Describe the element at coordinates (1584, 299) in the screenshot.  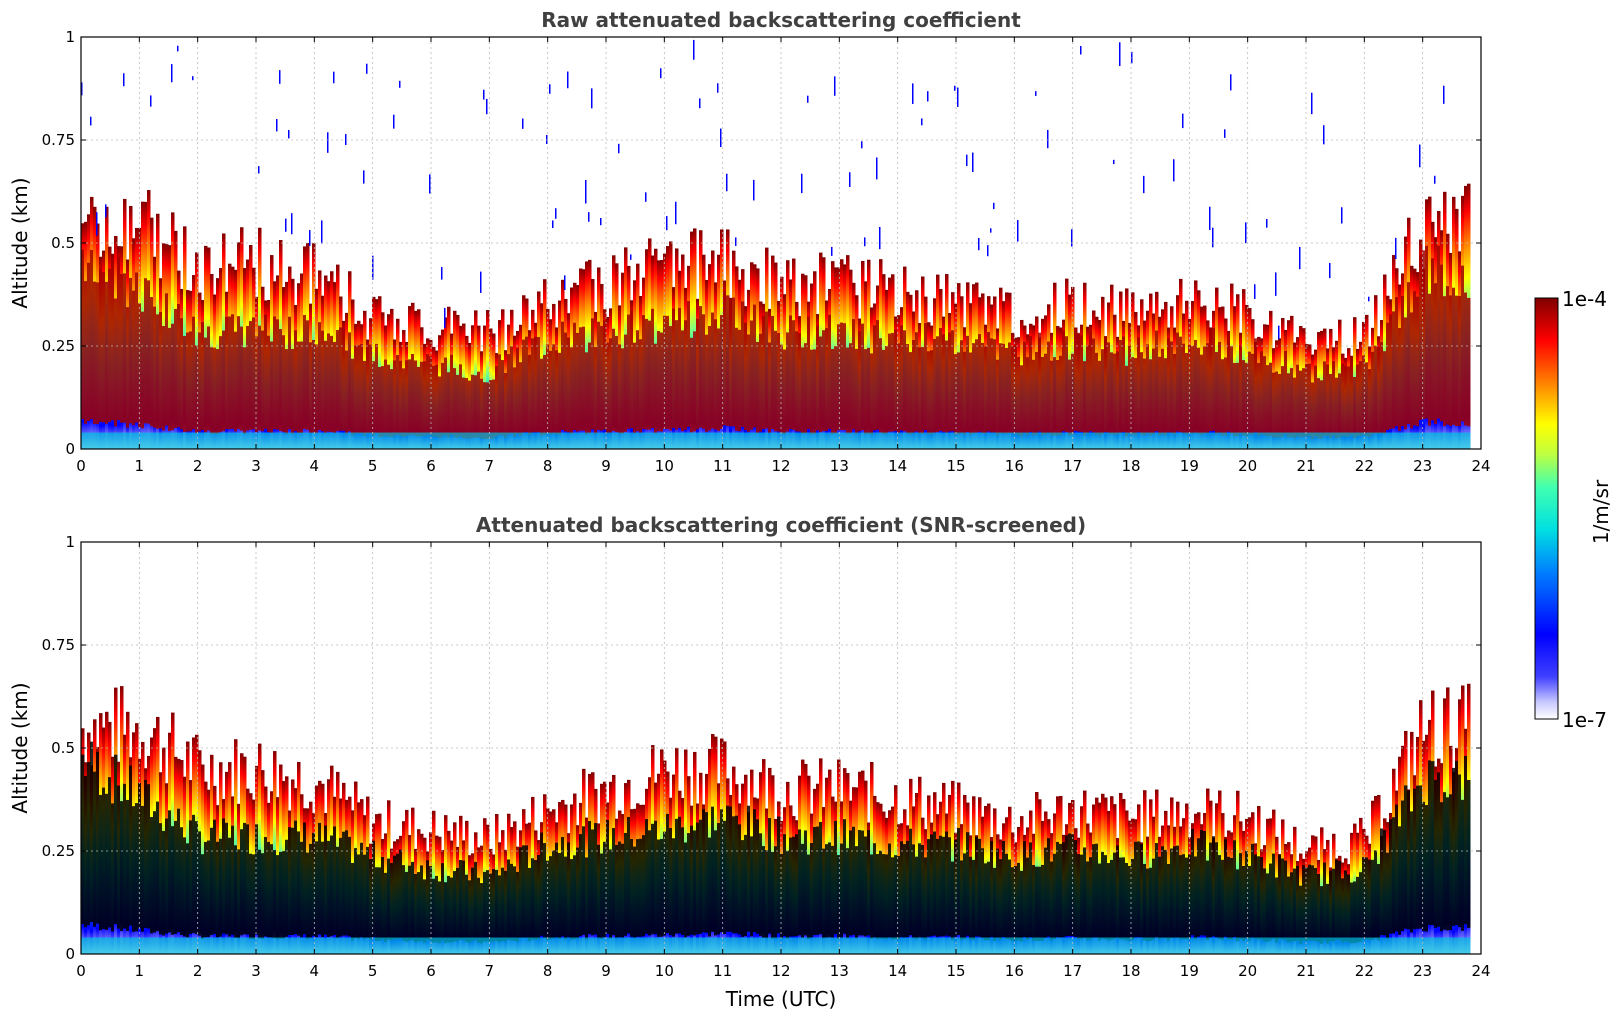
I see `colorbar-max-label: 1e-4` at that location.